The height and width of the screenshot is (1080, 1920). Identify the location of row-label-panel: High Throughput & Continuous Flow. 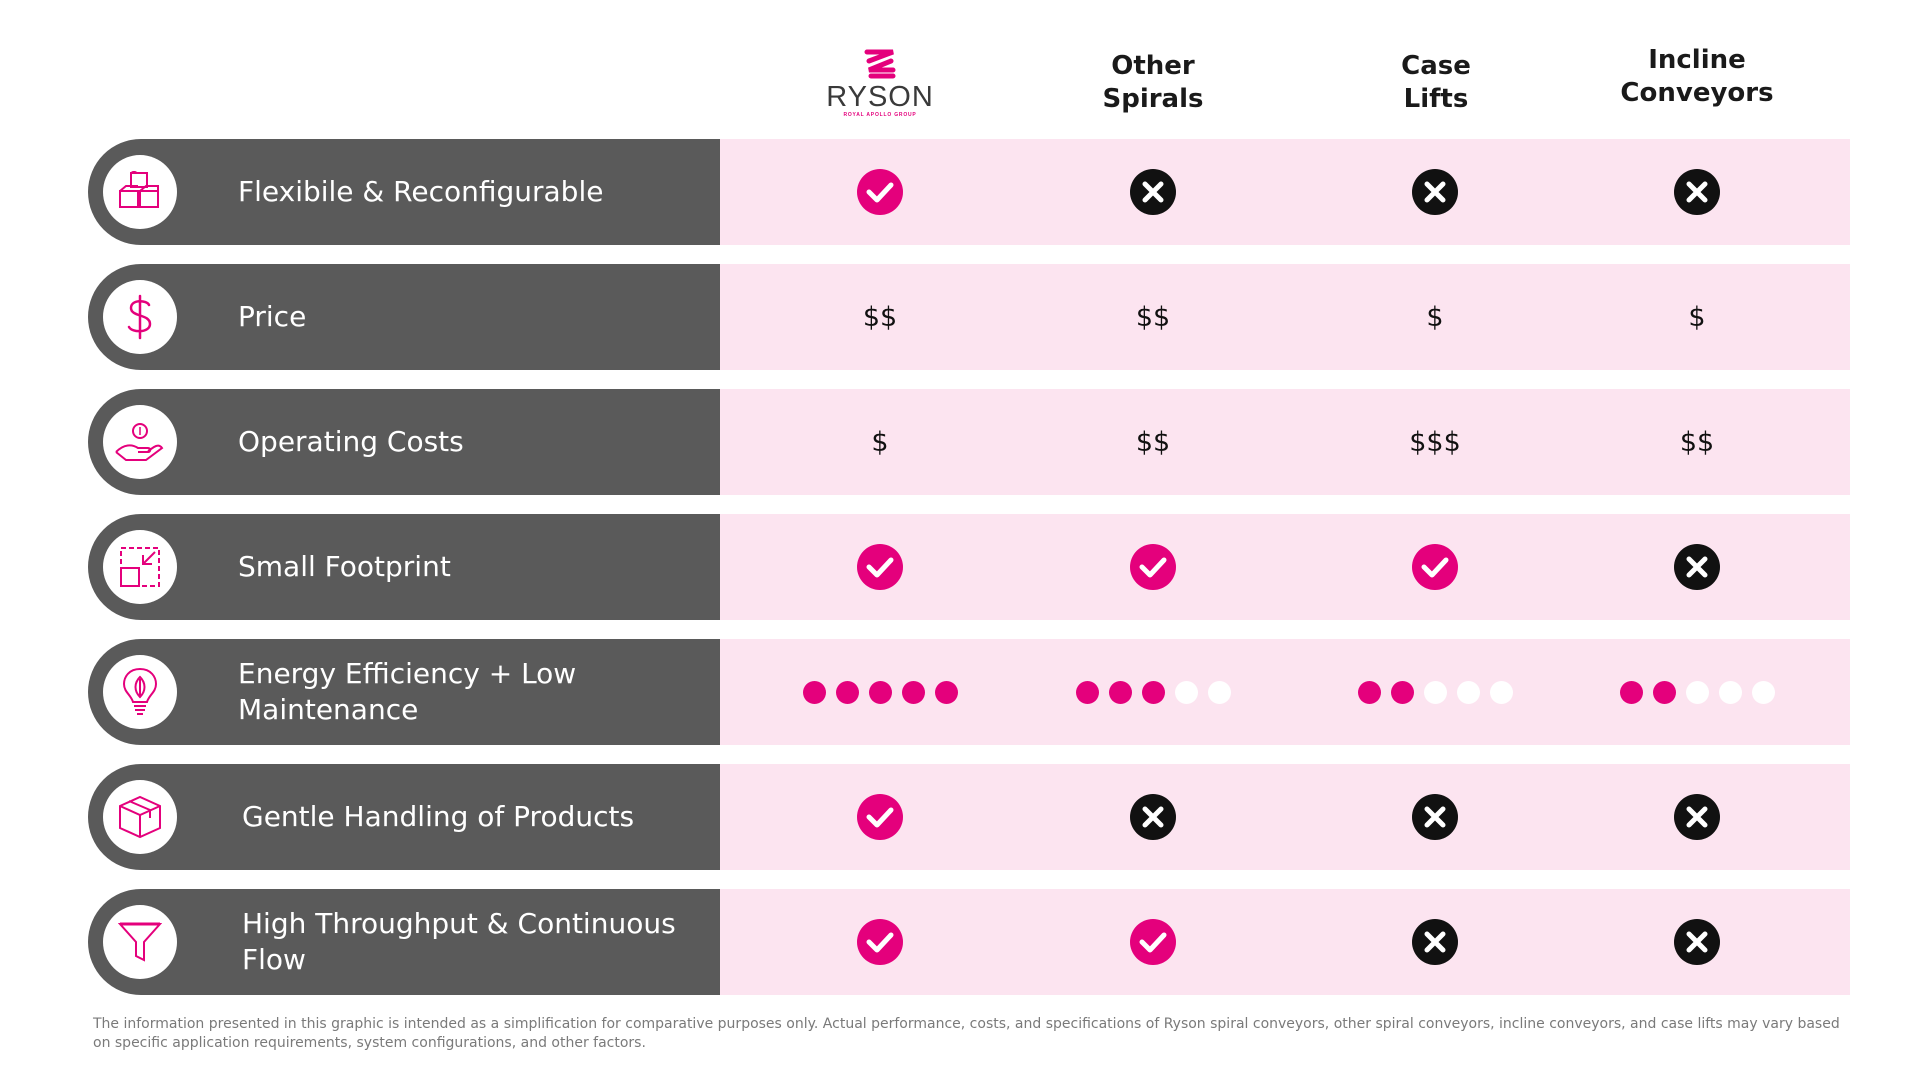
(404, 942).